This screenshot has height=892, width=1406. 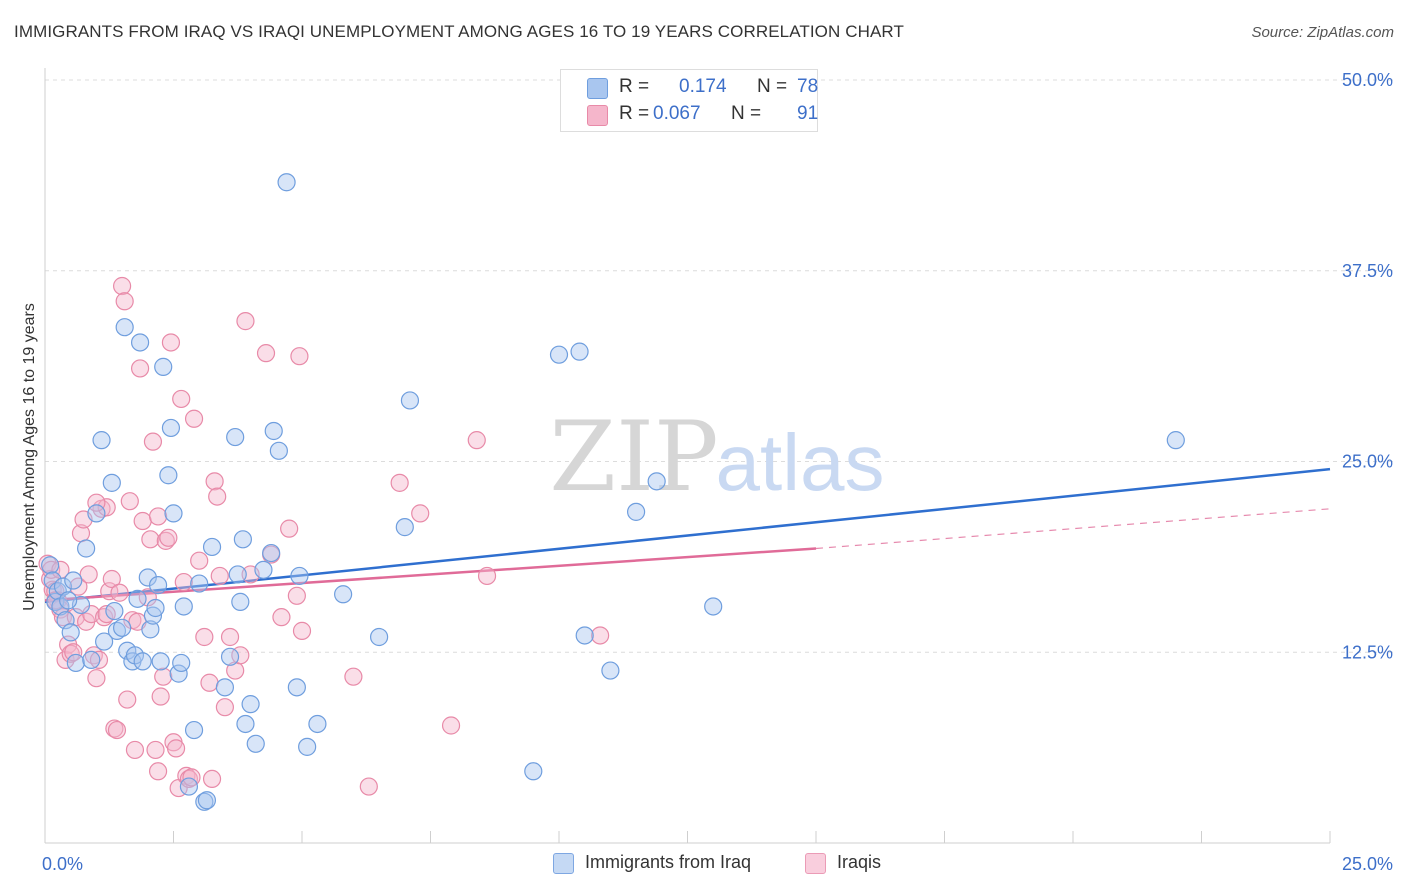 I want to click on iraqis-trend-line, so click(x=430, y=574).